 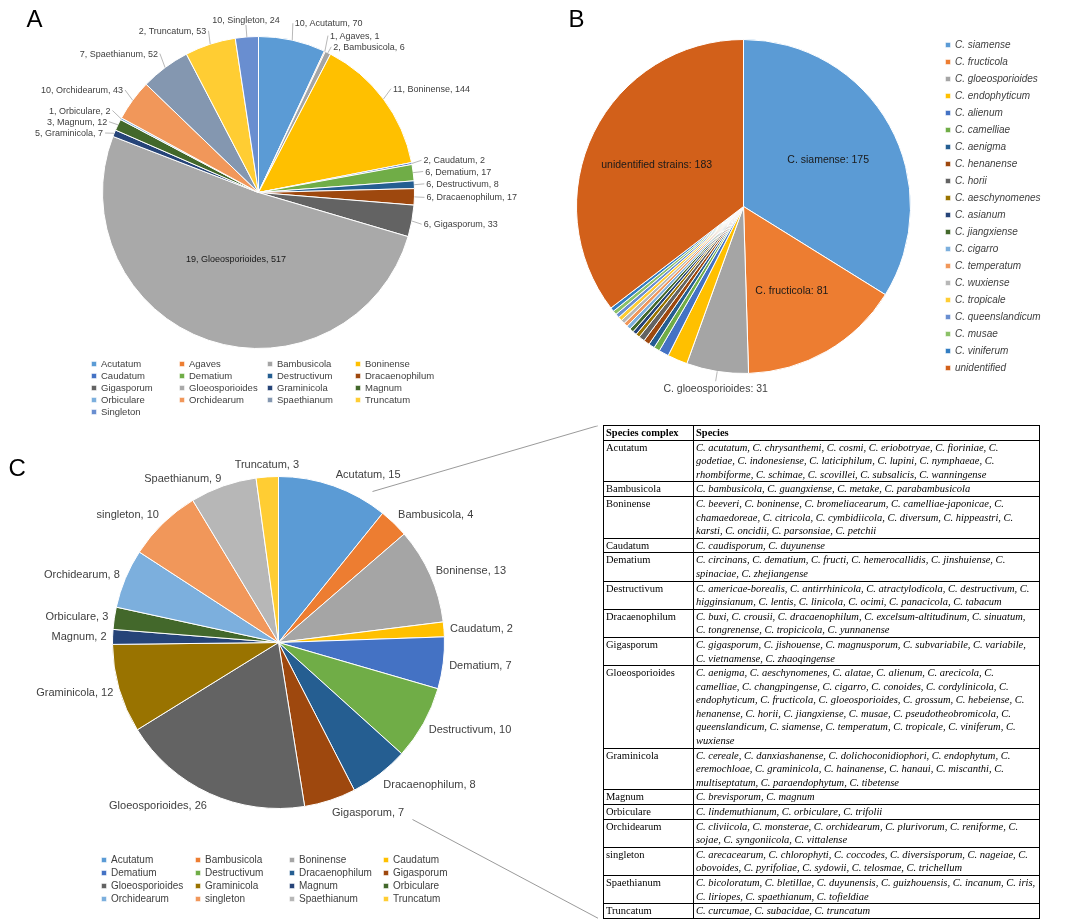 What do you see at coordinates (648, 769) in the screenshot?
I see `category-label: Graminicola` at bounding box center [648, 769].